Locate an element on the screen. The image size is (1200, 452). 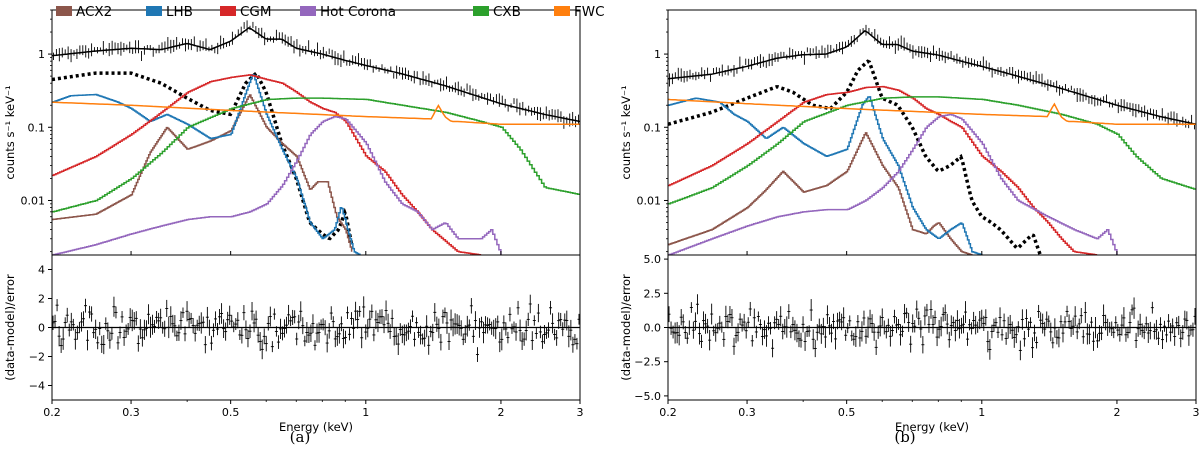
residual-y-tick-label: 0.0 is located at coordinates (653, 328).